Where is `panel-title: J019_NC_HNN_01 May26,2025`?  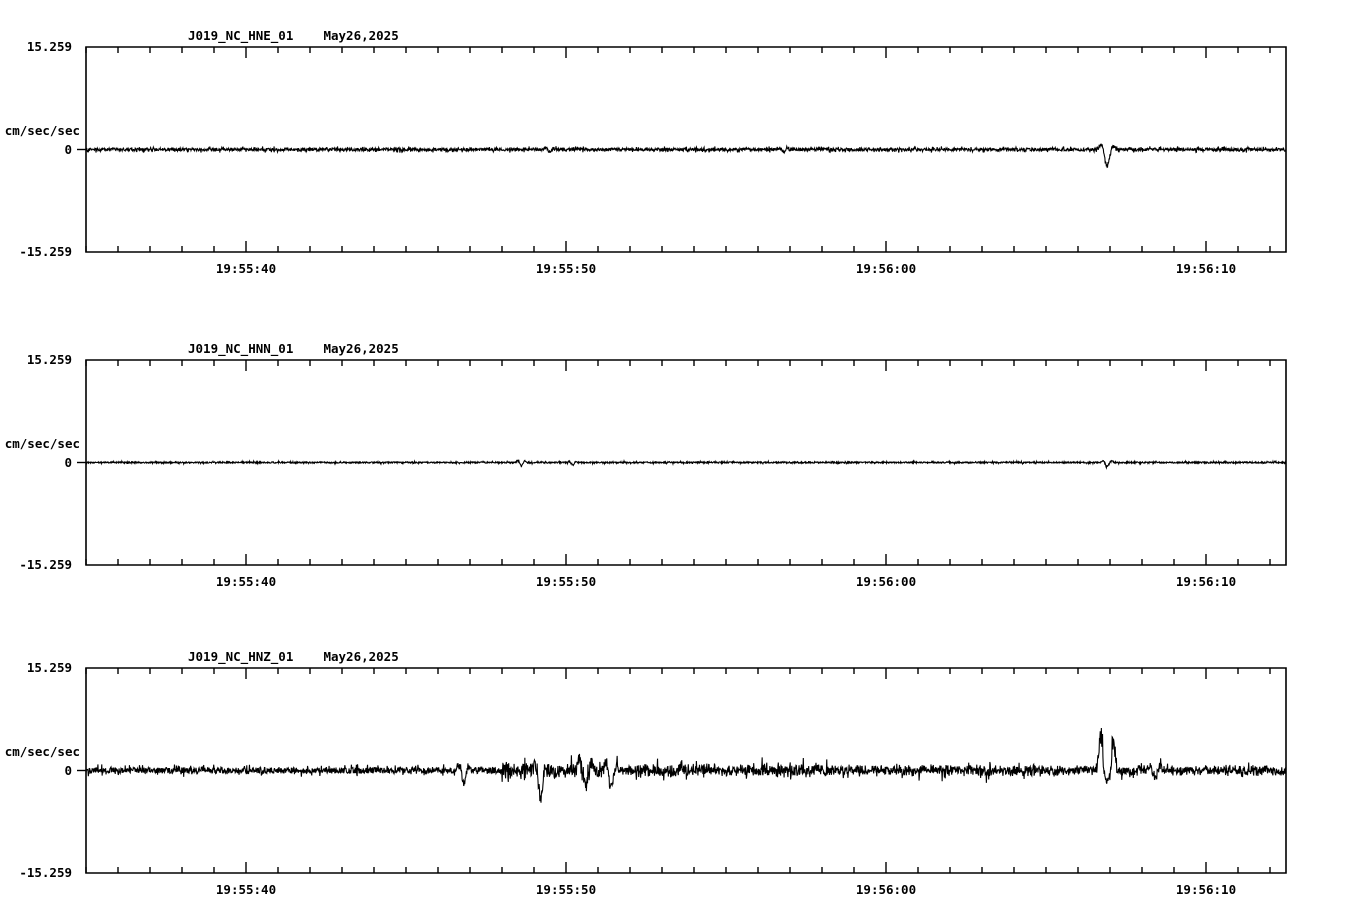 panel-title: J019_NC_HNN_01 May26,2025 is located at coordinates (293, 348).